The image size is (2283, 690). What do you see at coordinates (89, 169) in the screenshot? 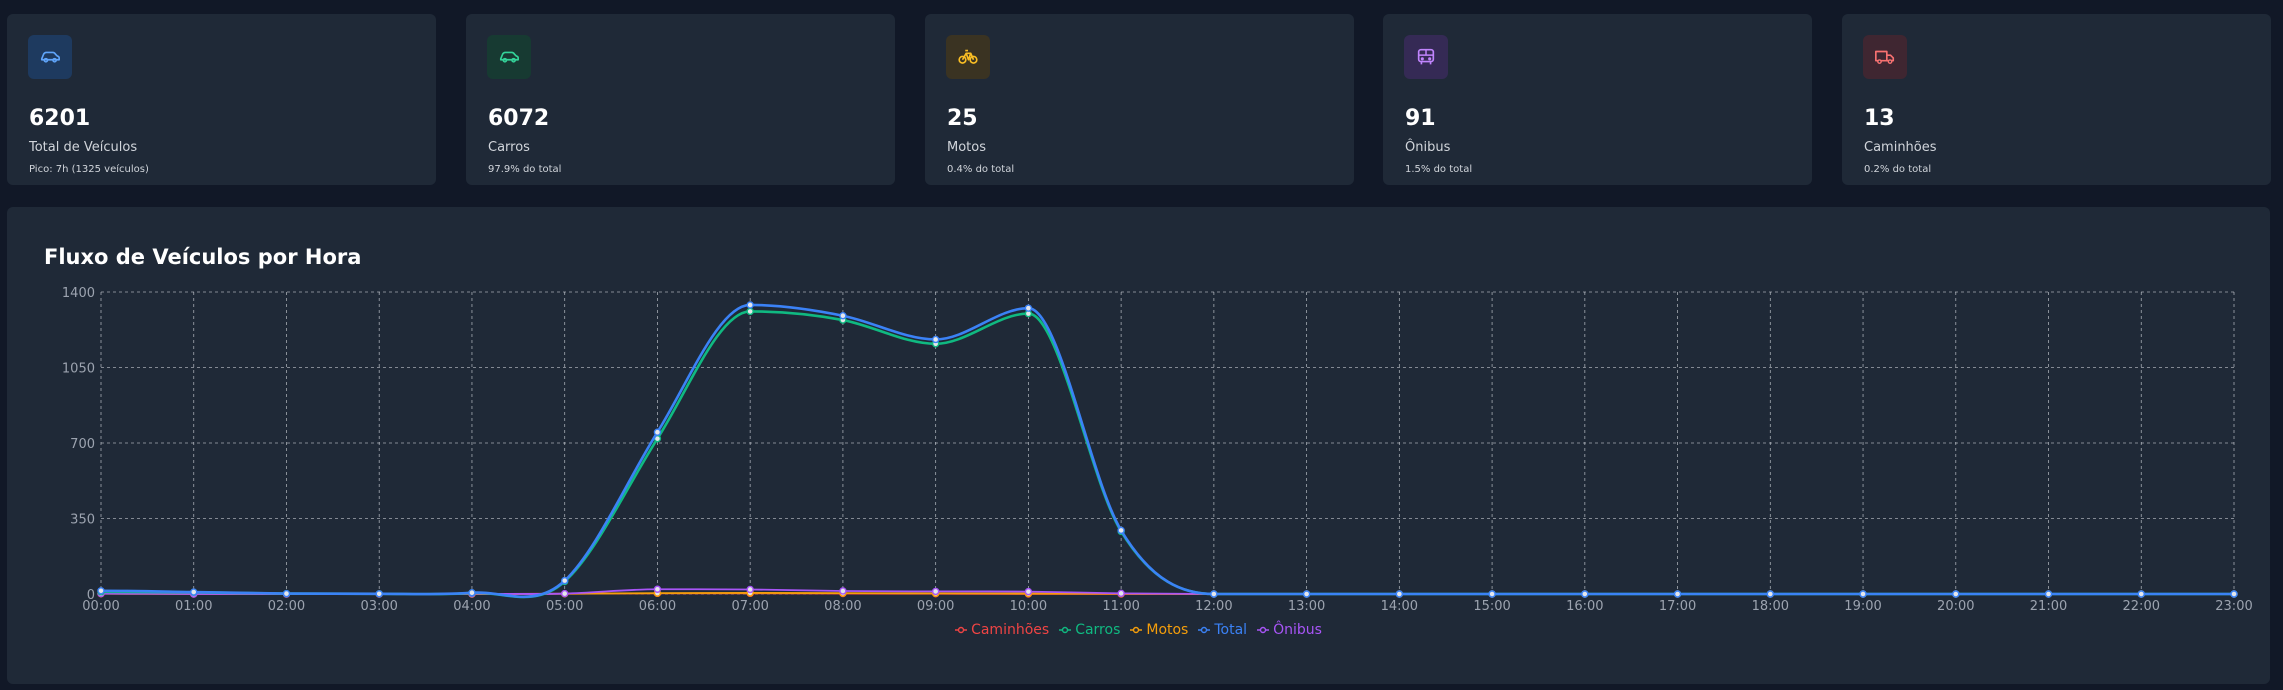
I see `stat-subtext: Pico: 7h (1325 veículos)` at bounding box center [89, 169].